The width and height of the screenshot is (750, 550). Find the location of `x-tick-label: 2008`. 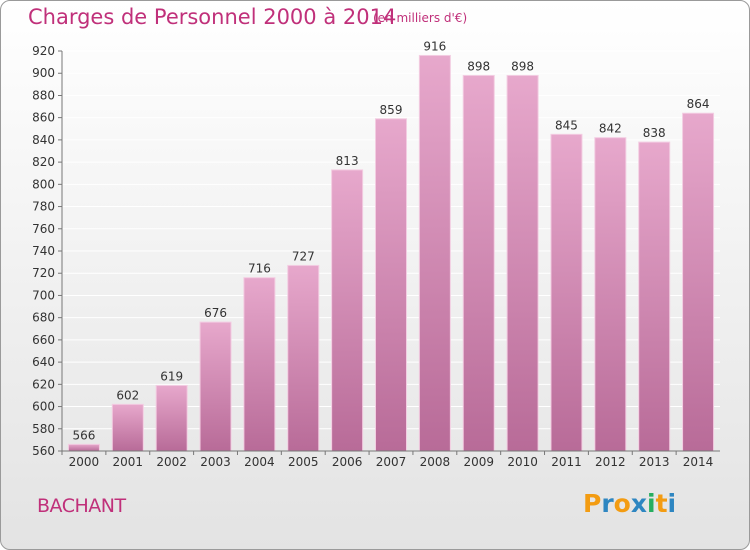

x-tick-label: 2008 is located at coordinates (435, 462).